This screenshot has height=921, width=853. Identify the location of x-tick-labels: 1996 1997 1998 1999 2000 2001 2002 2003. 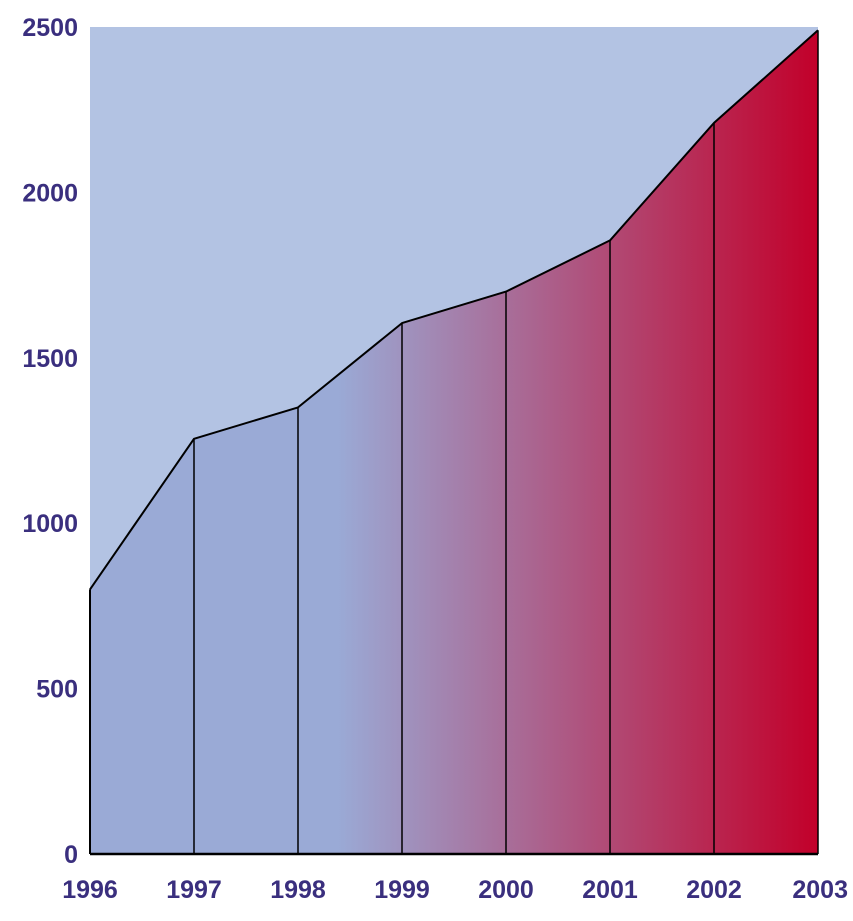
(455, 890).